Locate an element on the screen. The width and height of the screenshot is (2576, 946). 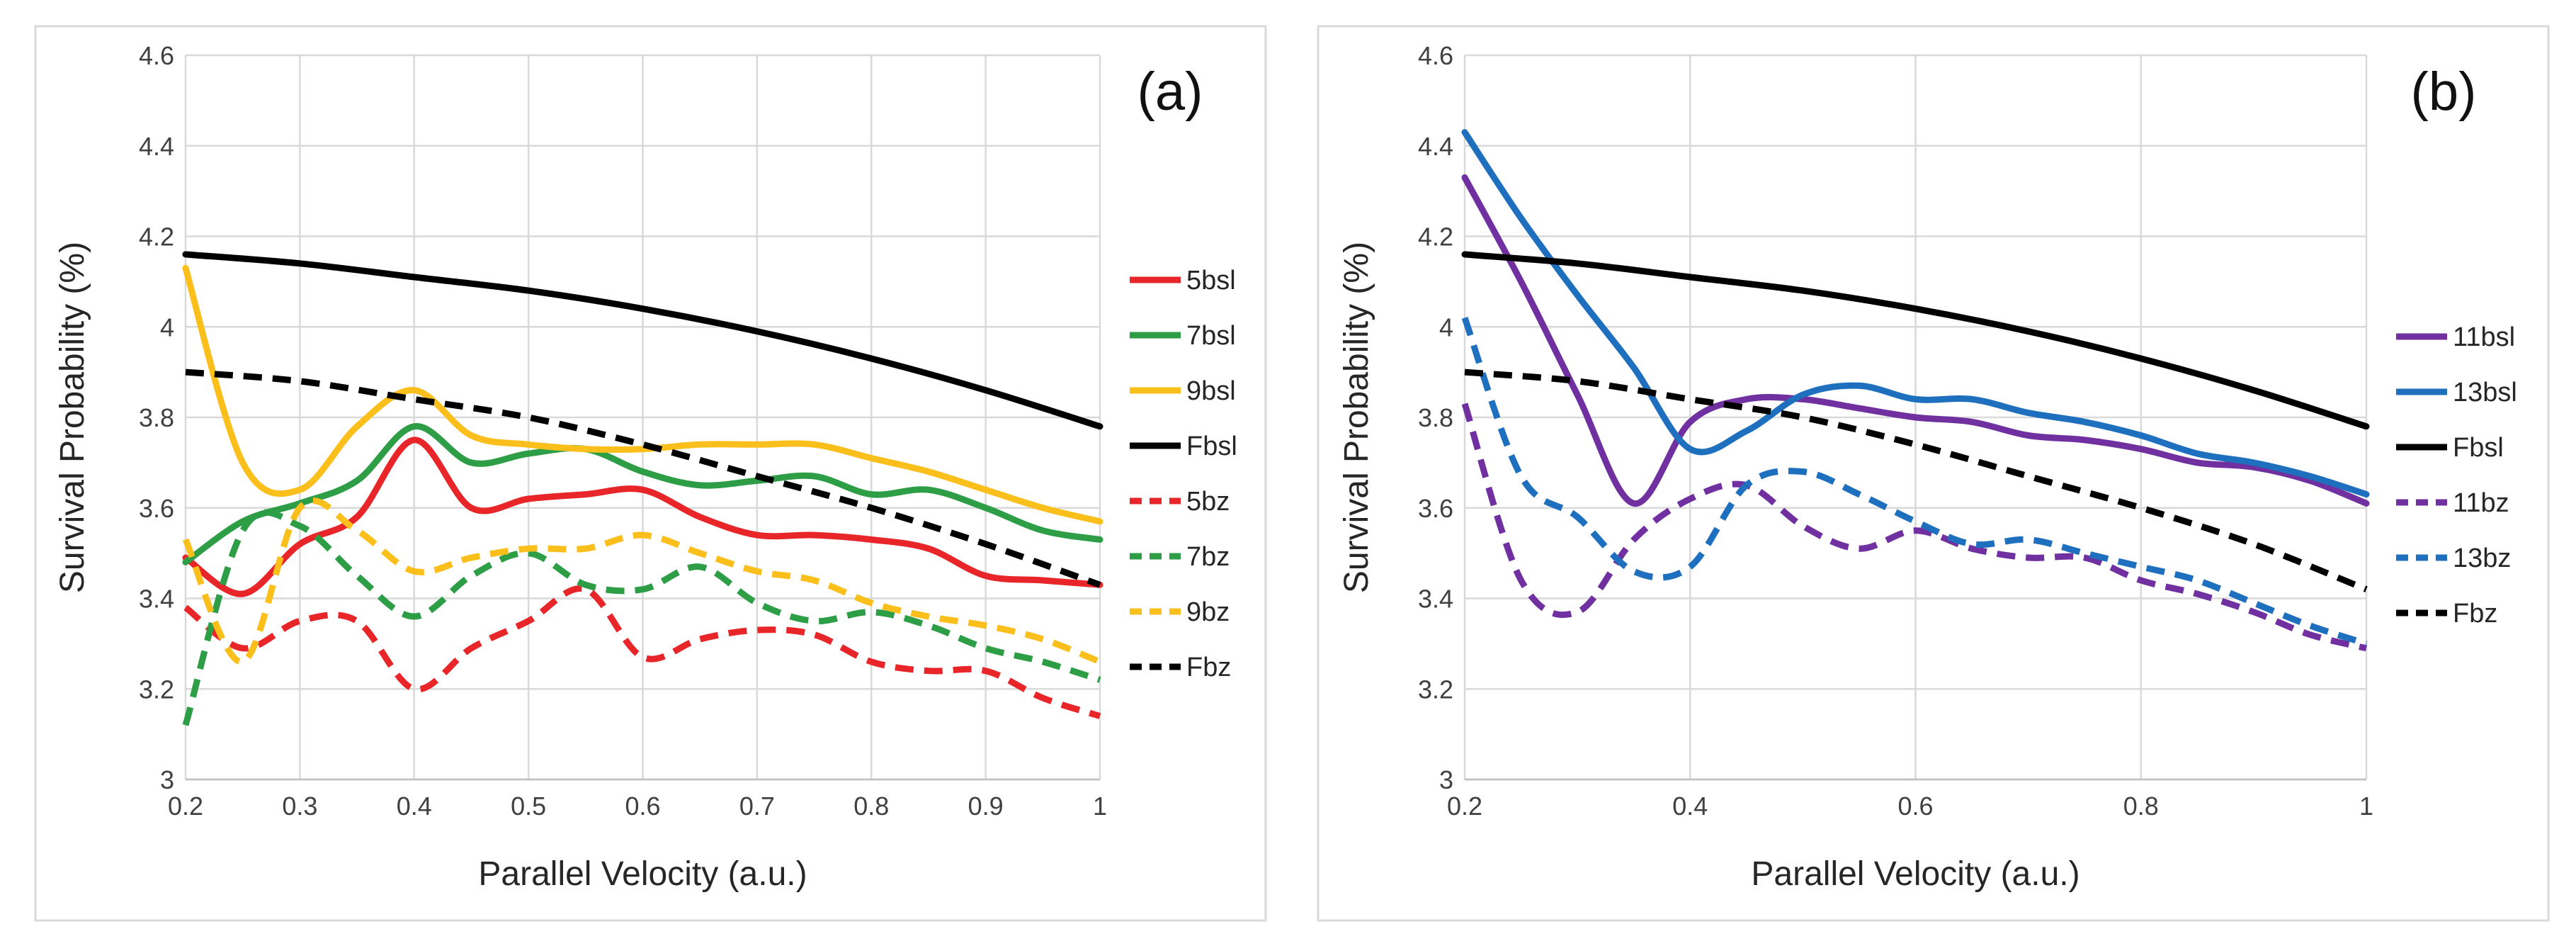
legend-label-9bsl: 9bsl is located at coordinates (1211, 391).